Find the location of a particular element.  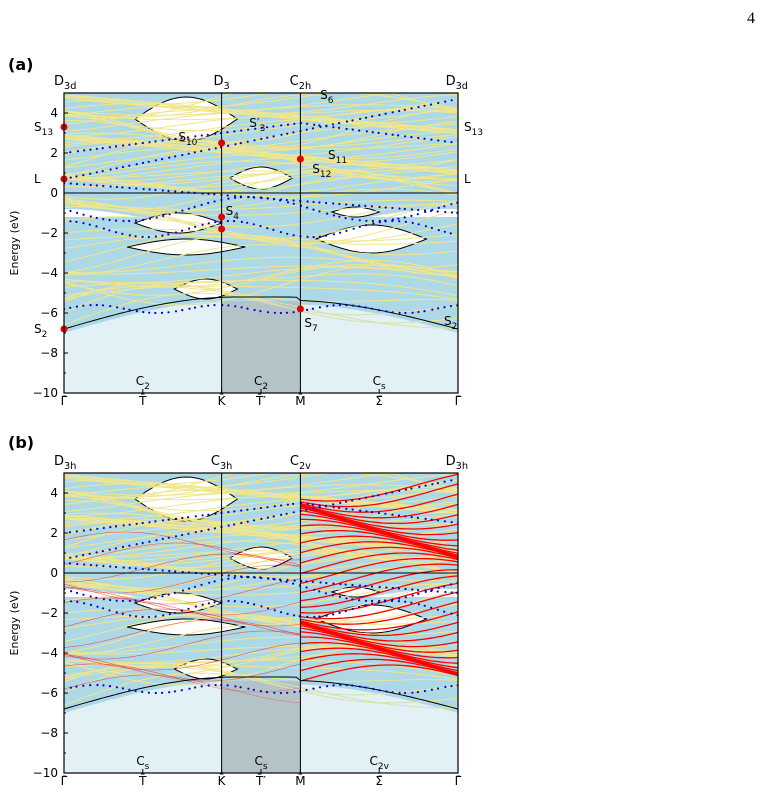

lower-continuum is located at coordinates (261, 727).